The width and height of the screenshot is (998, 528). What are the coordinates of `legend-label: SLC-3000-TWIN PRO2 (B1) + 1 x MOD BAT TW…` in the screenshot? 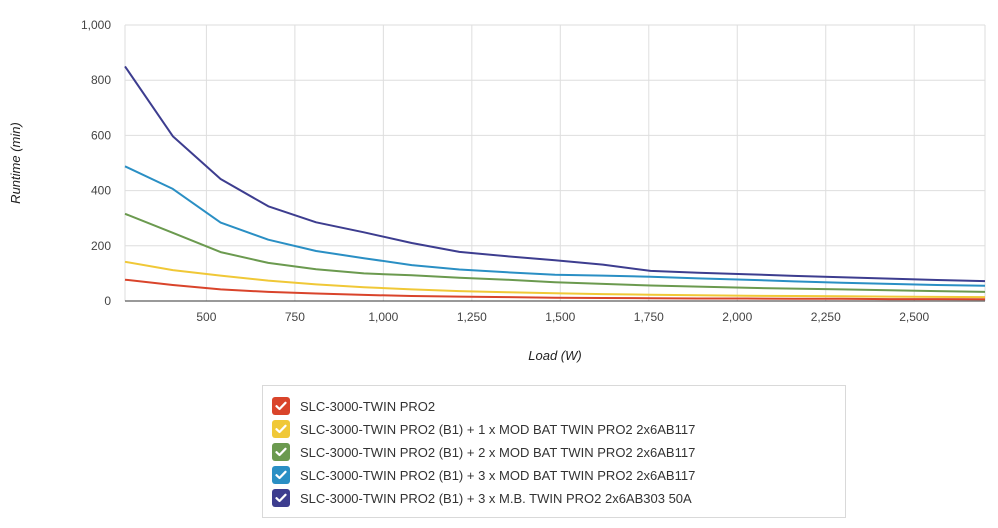 It's located at (498, 429).